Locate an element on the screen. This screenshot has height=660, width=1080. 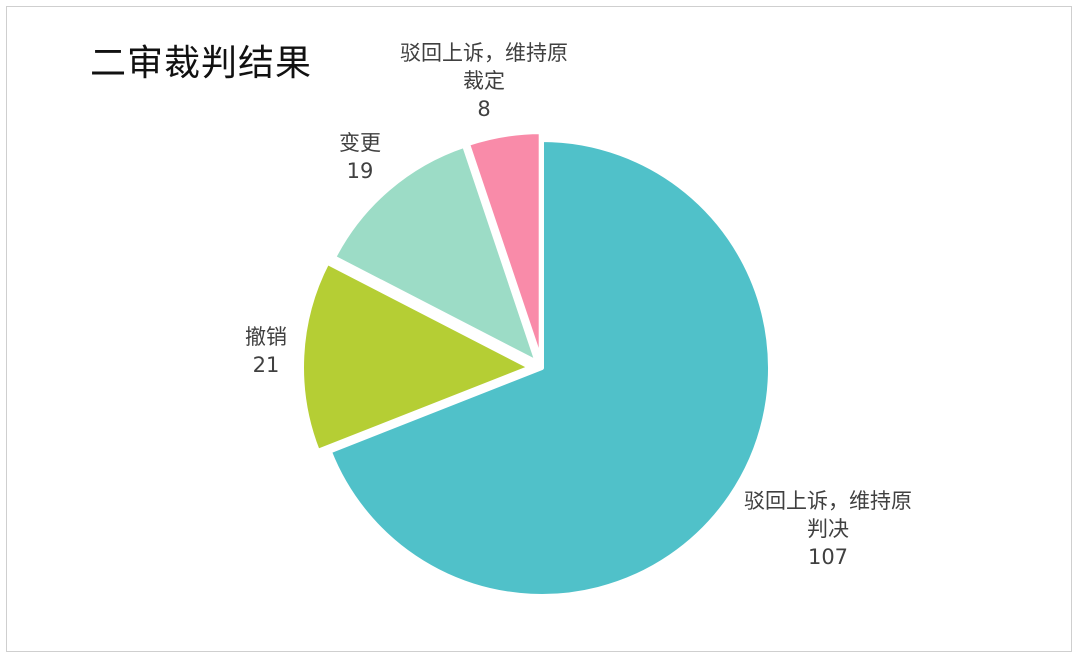
chart-title: 二审裁判结果 is located at coordinates (201, 63).